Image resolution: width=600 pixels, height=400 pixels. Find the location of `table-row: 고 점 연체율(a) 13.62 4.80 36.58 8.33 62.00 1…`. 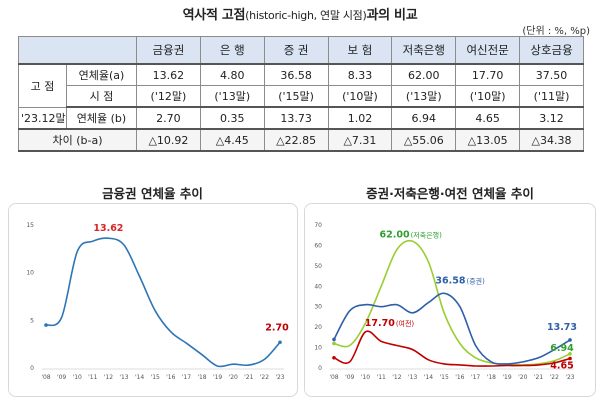

table-row: 고 점 연체율(a) 13.62 4.80 36.58 8.33 62.00 1… is located at coordinates (301, 85).